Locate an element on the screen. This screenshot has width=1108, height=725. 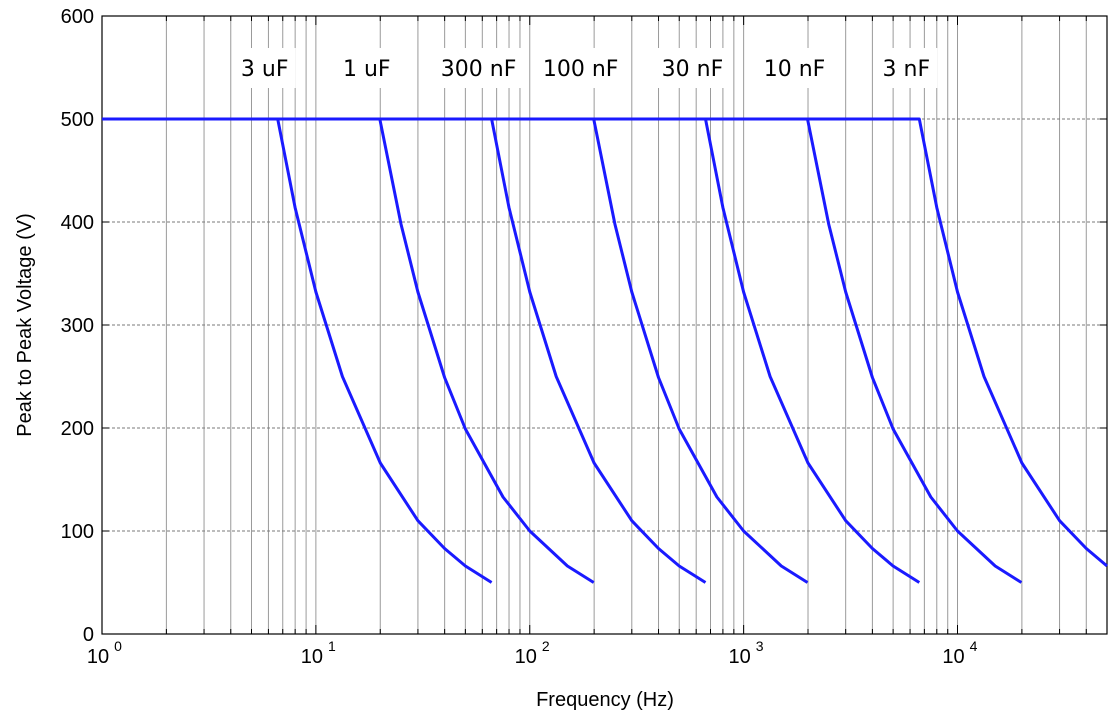
y-axis-label: Peak to Peak Voltage (V) is located at coordinates (25, 324).